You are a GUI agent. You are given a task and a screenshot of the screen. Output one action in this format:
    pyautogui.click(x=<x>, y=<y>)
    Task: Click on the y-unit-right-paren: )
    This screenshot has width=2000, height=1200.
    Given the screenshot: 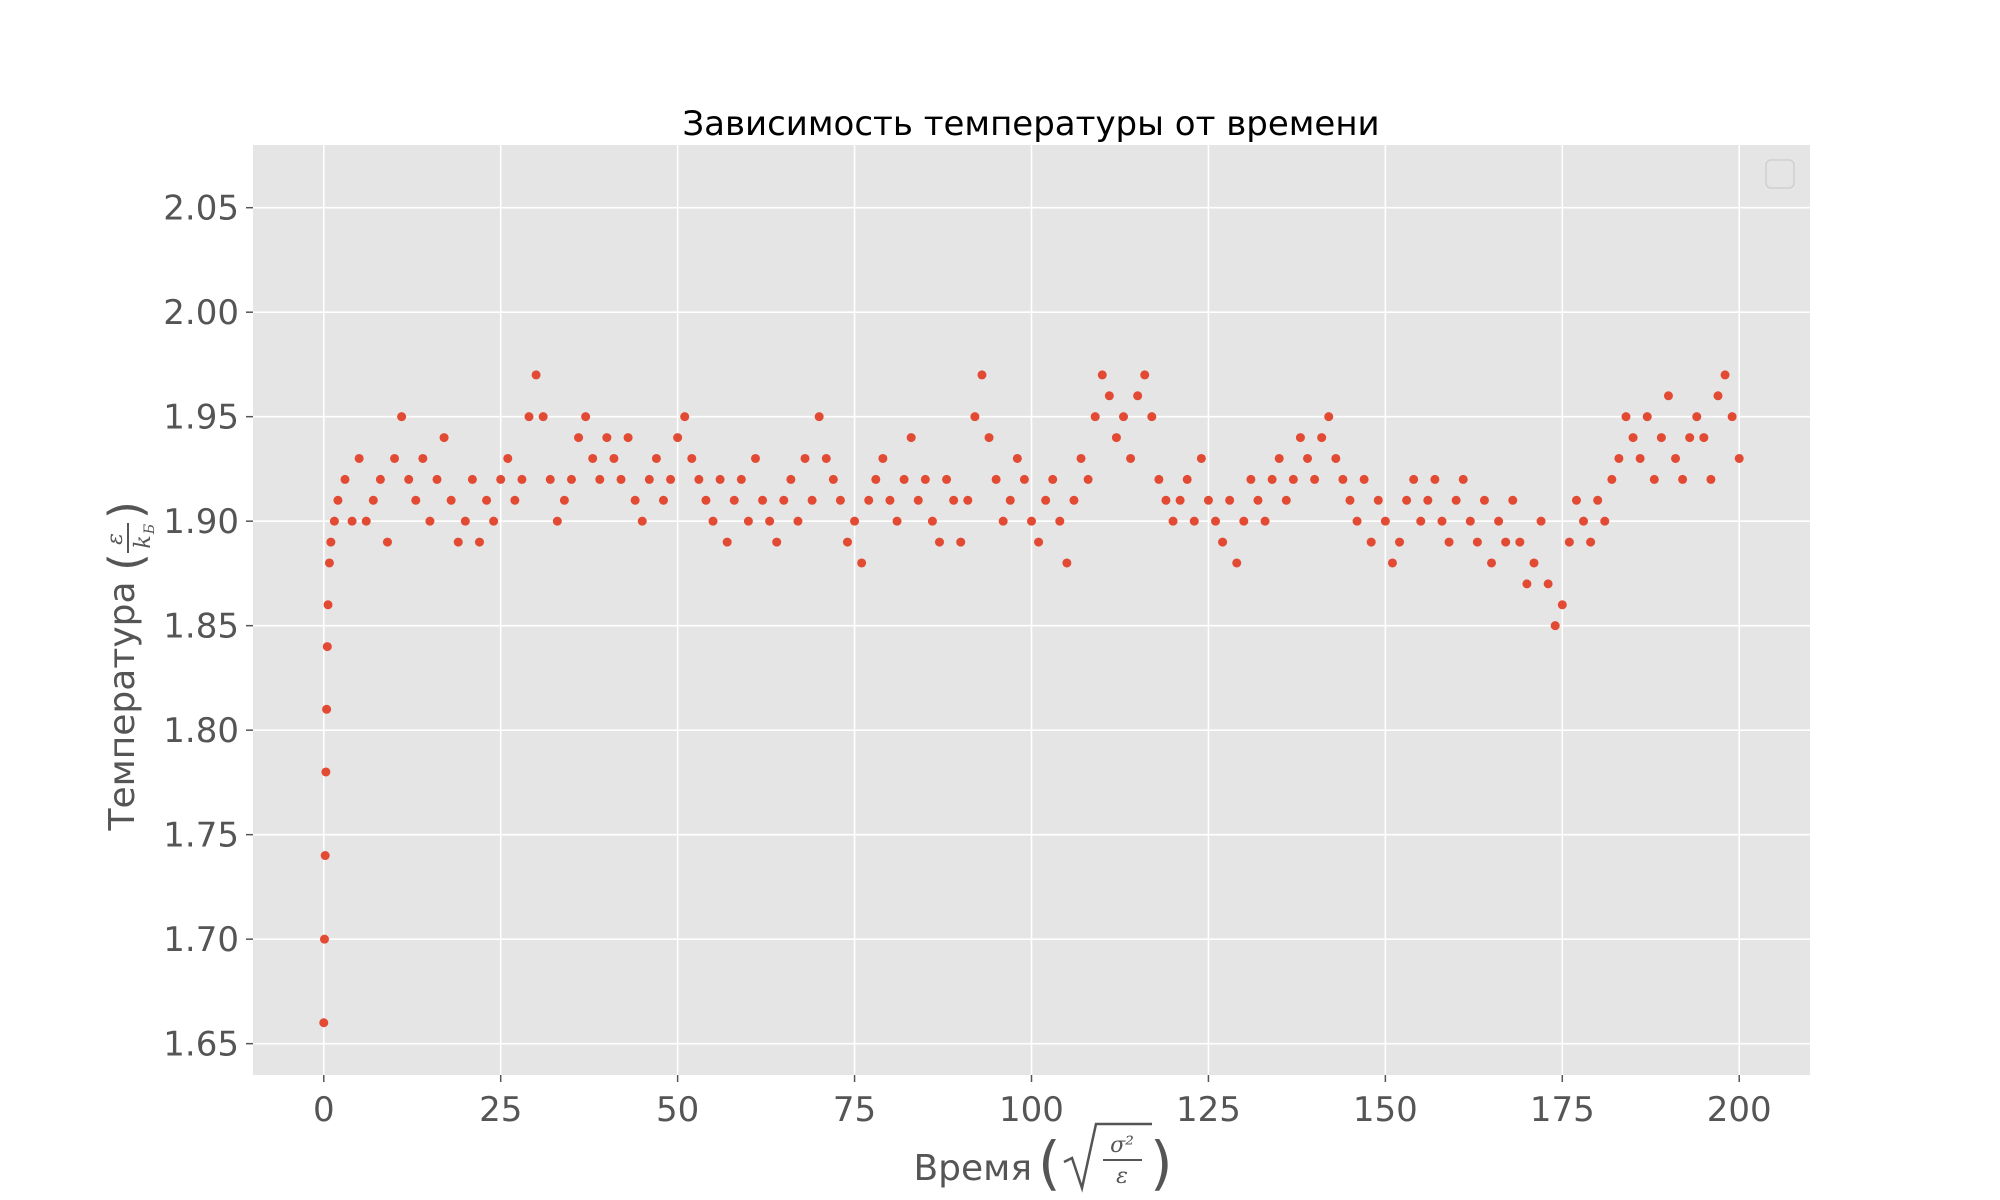 What is the action you would take?
    pyautogui.click(x=126, y=510)
    